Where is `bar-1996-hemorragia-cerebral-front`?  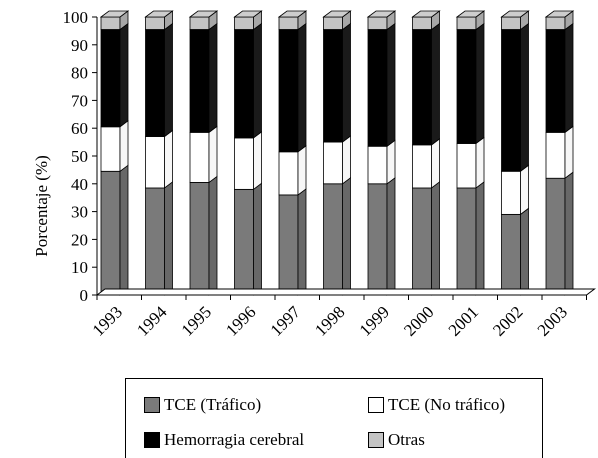 bar-1996-hemorragia-cerebral-front is located at coordinates (244, 84).